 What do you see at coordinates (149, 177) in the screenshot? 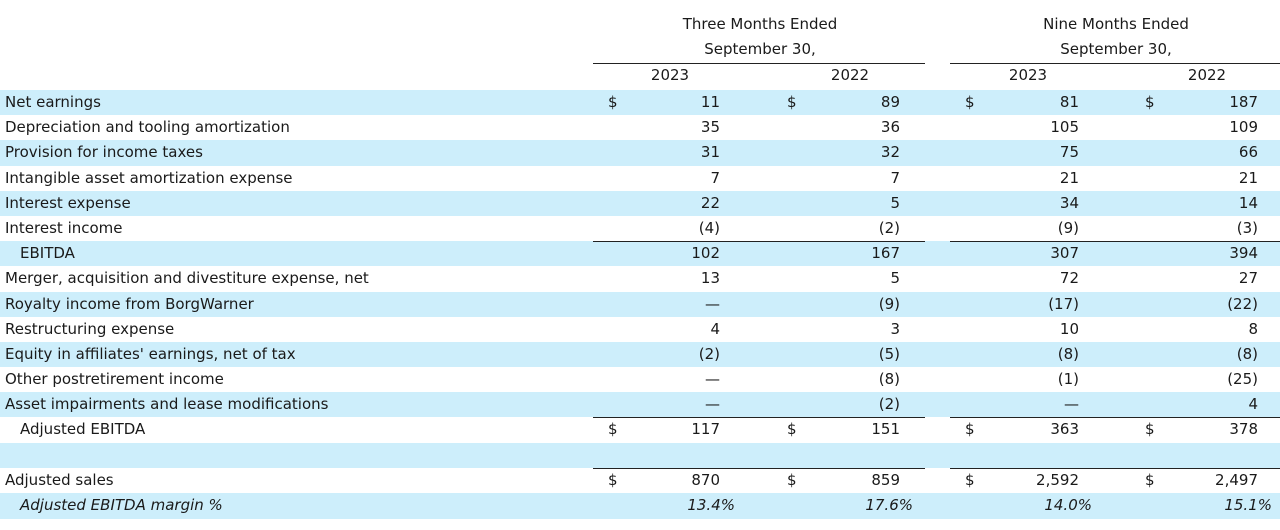
I see `row-label: Intangible asset amortization expense` at bounding box center [149, 177].